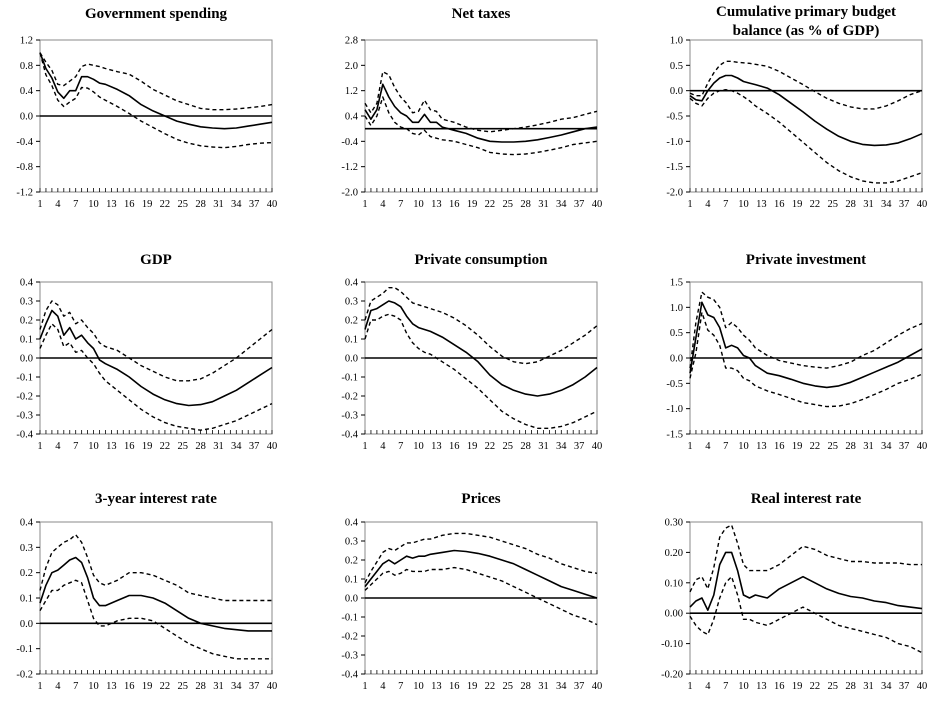 Image resolution: width=937 pixels, height=704 pixels. I want to click on x-tick-label: 31, so click(218, 204).